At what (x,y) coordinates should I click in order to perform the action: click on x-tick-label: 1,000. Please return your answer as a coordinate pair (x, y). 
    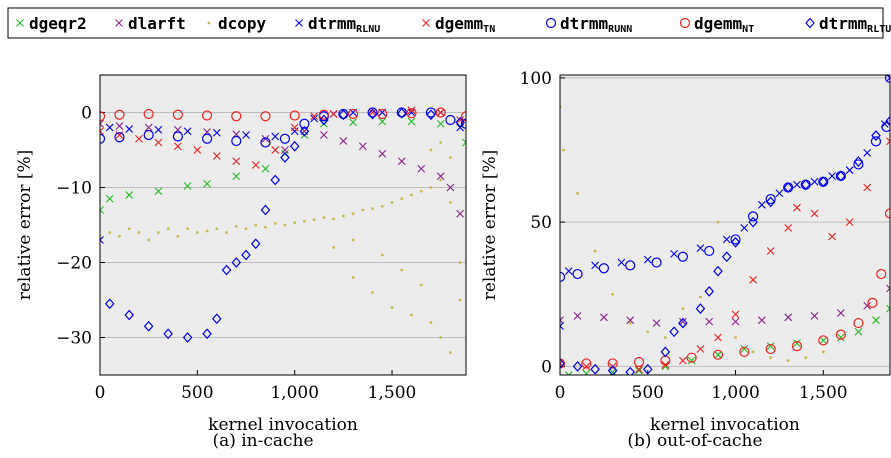
    Looking at the image, I should click on (294, 393).